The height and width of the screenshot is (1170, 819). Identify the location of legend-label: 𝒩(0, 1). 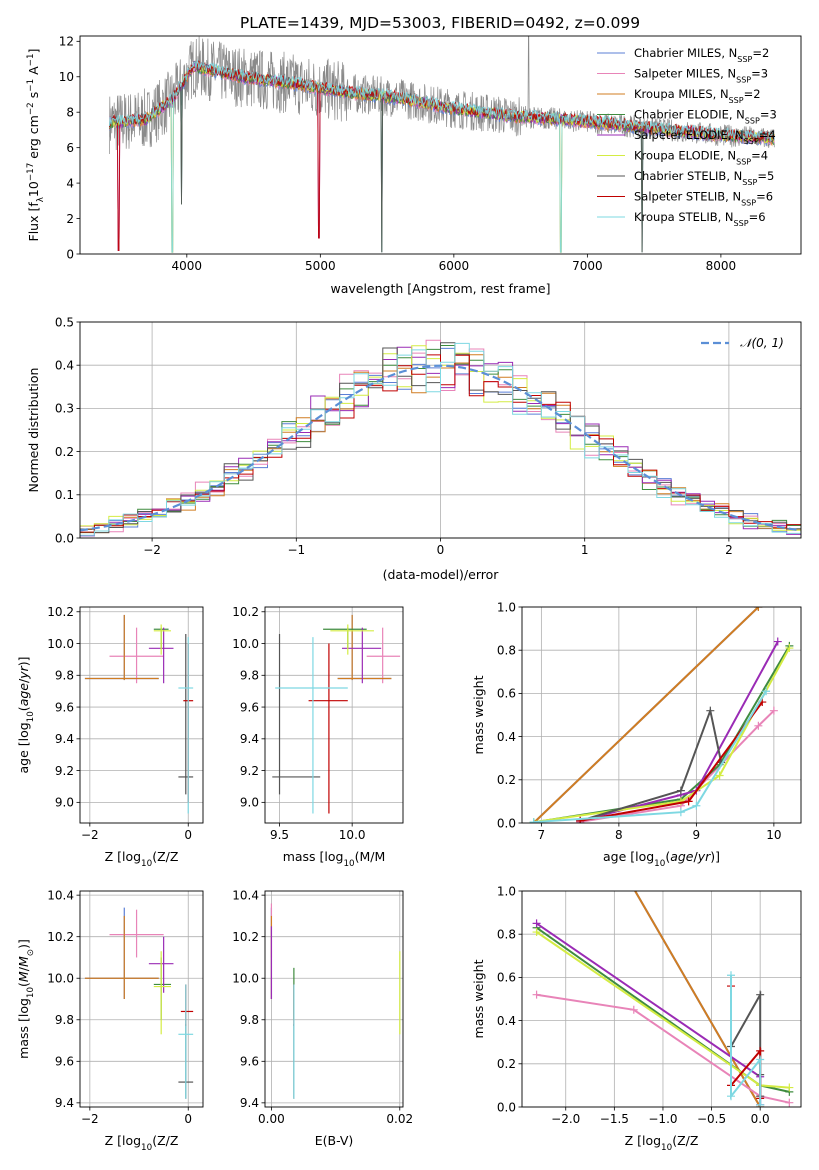
(762, 343).